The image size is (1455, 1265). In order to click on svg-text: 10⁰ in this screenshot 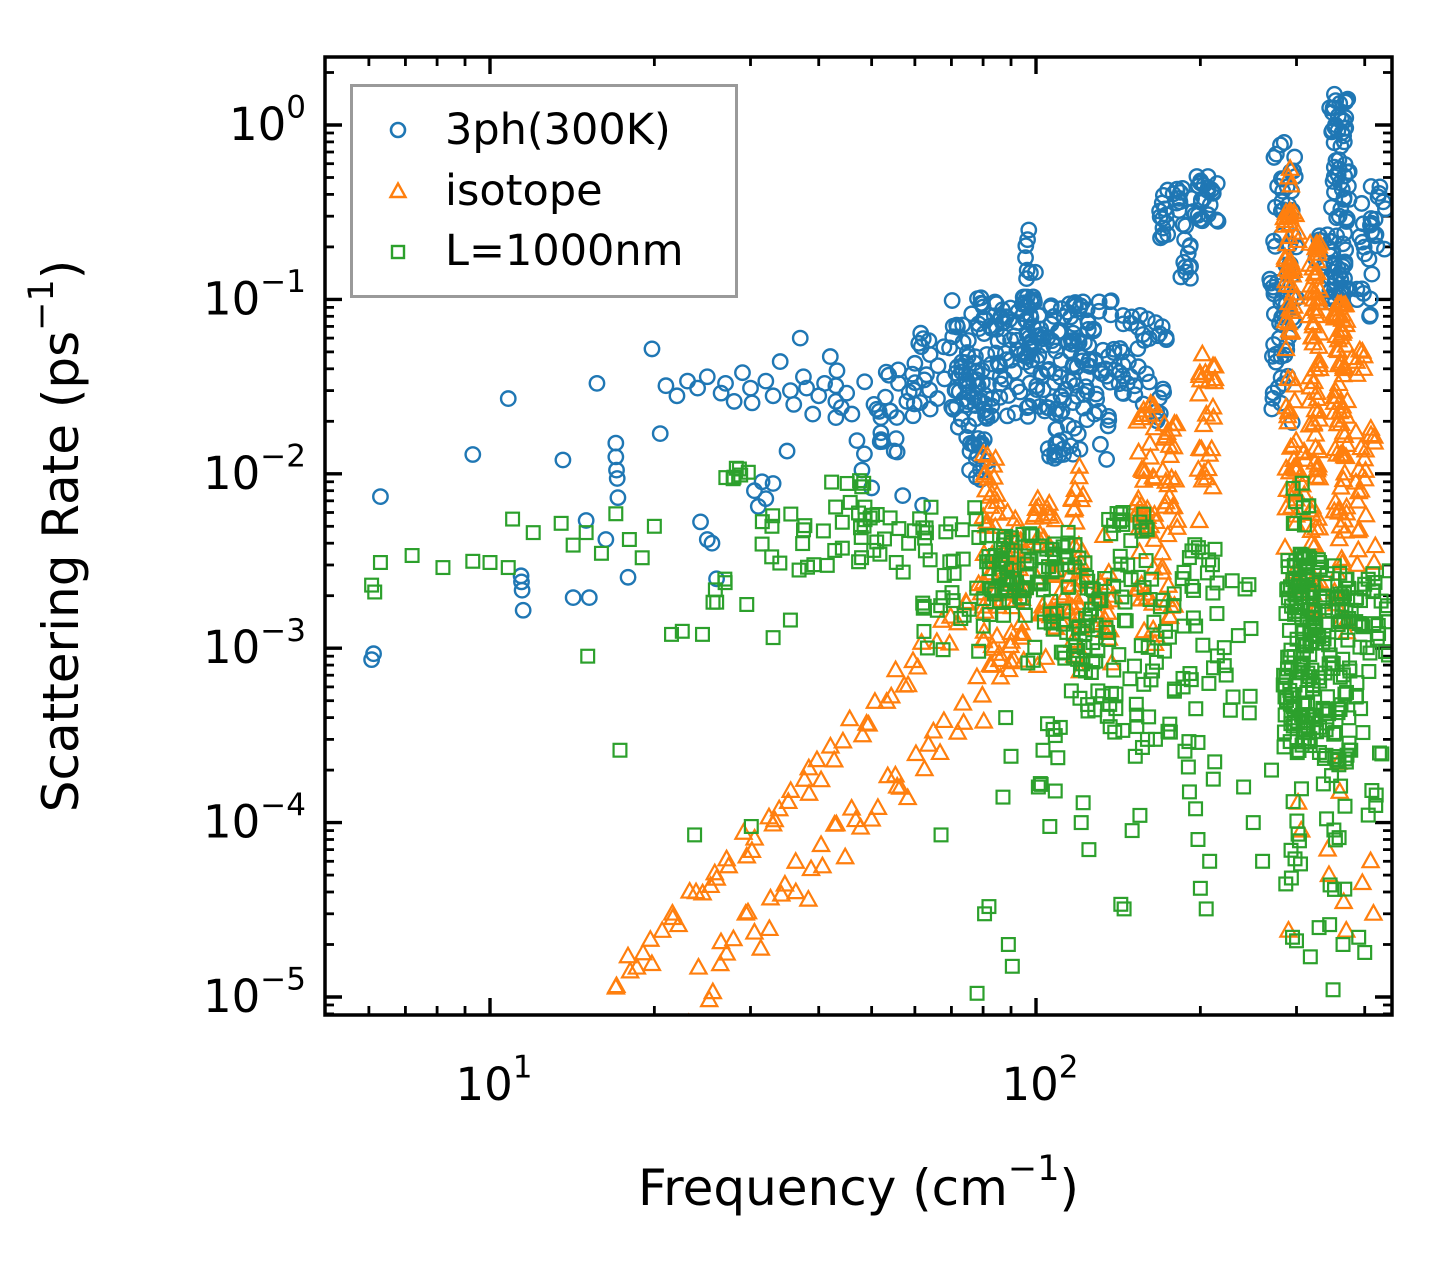, I will do `click(267, 120)`.